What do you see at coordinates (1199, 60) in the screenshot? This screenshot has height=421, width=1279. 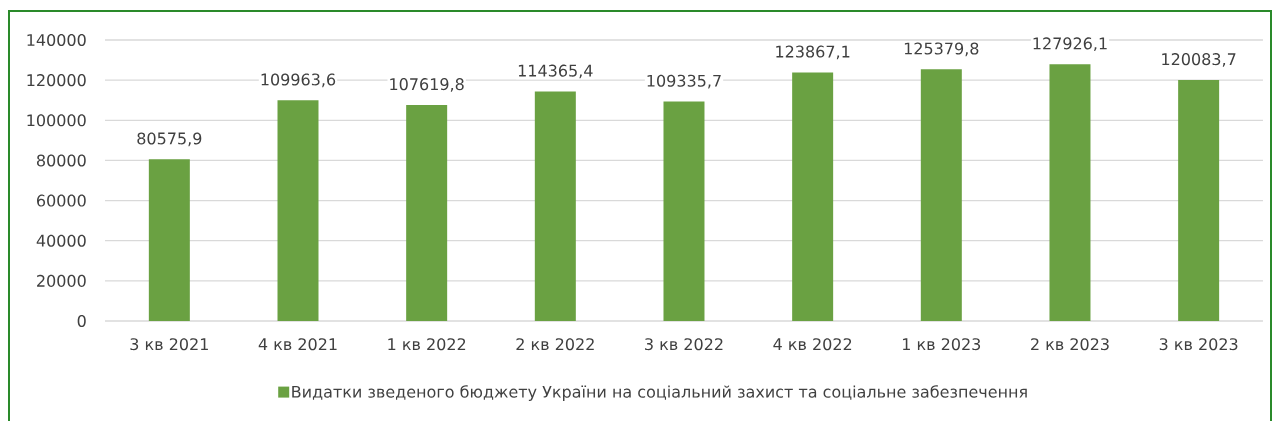 I see `data-label: 120083,7` at bounding box center [1199, 60].